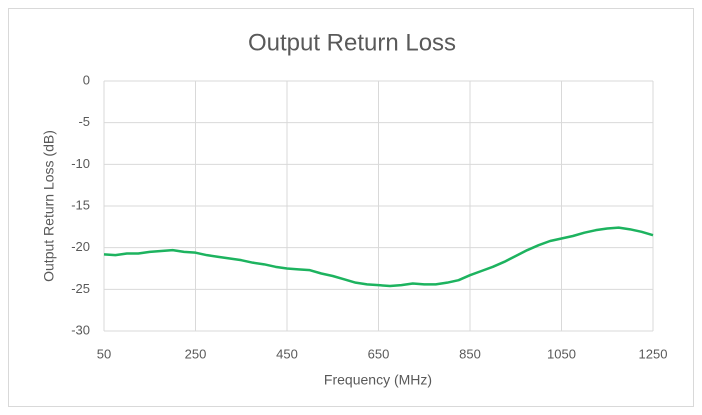  Describe the element at coordinates (49, 206) in the screenshot. I see `y-axis-label: Output Return Loss (dB)` at that location.